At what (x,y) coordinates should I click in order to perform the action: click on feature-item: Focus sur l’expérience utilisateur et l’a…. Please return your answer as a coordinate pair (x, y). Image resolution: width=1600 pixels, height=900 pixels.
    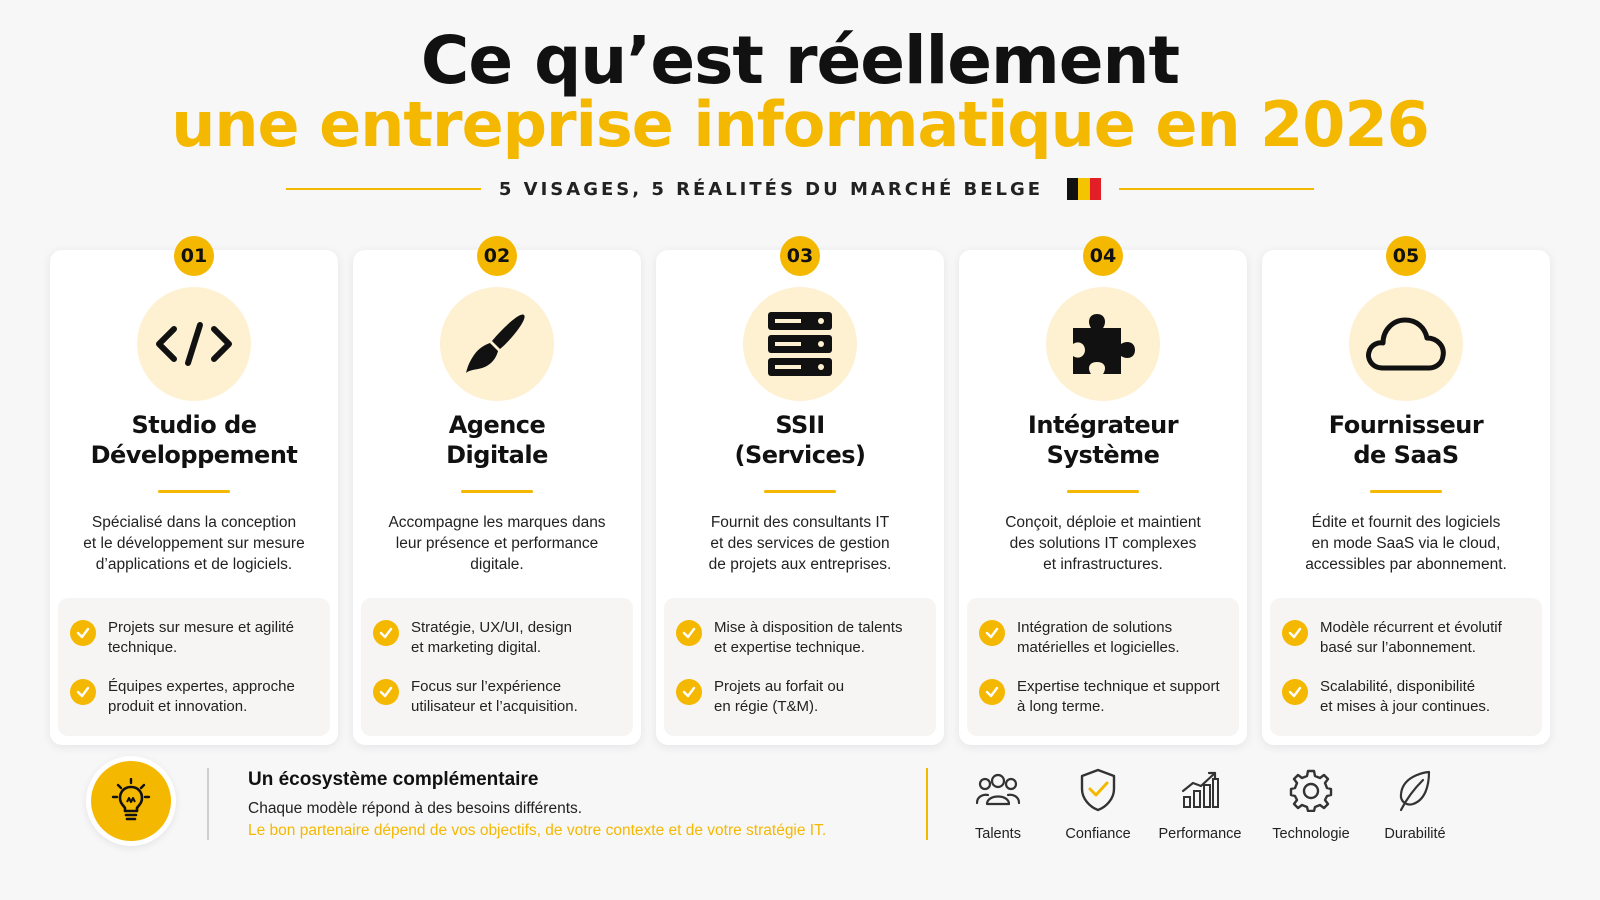
    Looking at the image, I should click on (500, 697).